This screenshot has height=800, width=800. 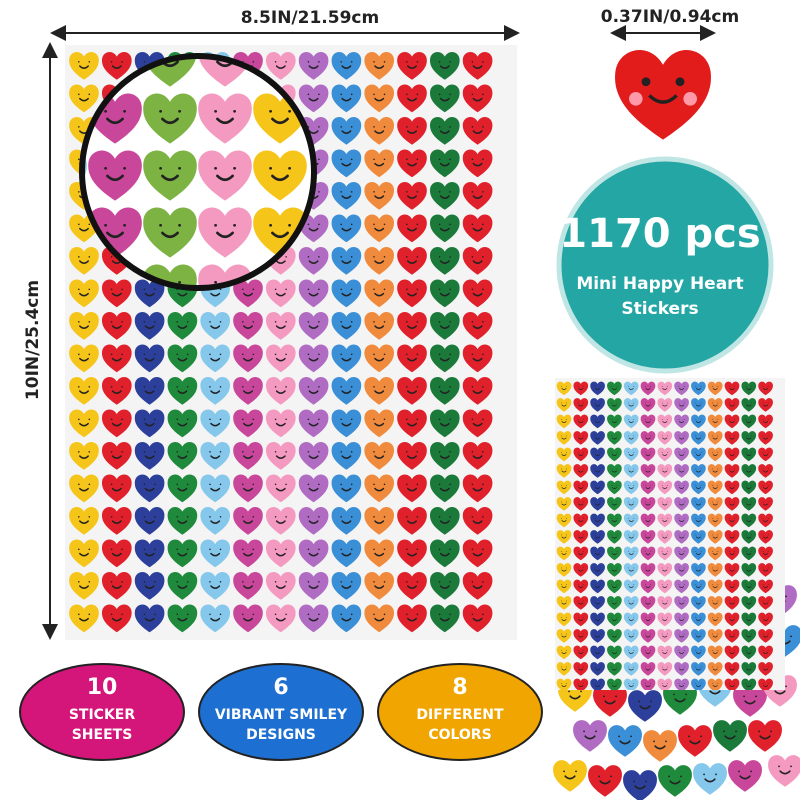 I want to click on count: 1170 pcs, so click(x=659, y=234).